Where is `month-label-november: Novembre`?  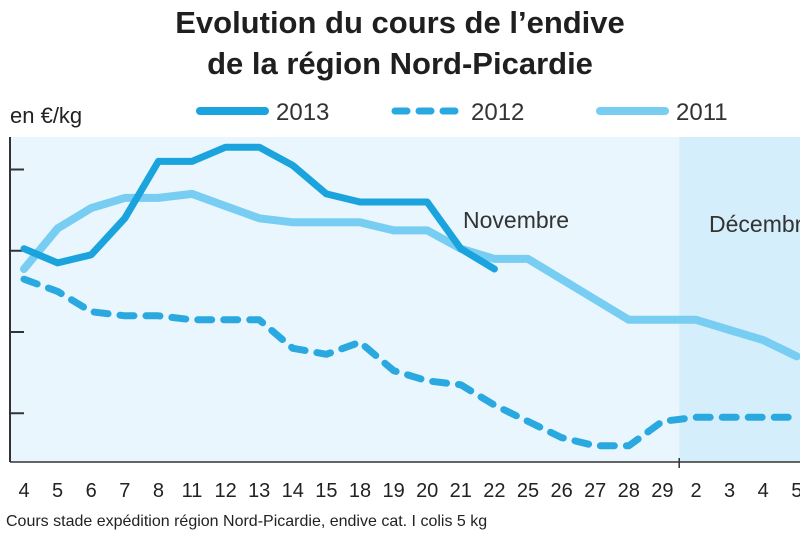 month-label-november: Novembre is located at coordinates (516, 220).